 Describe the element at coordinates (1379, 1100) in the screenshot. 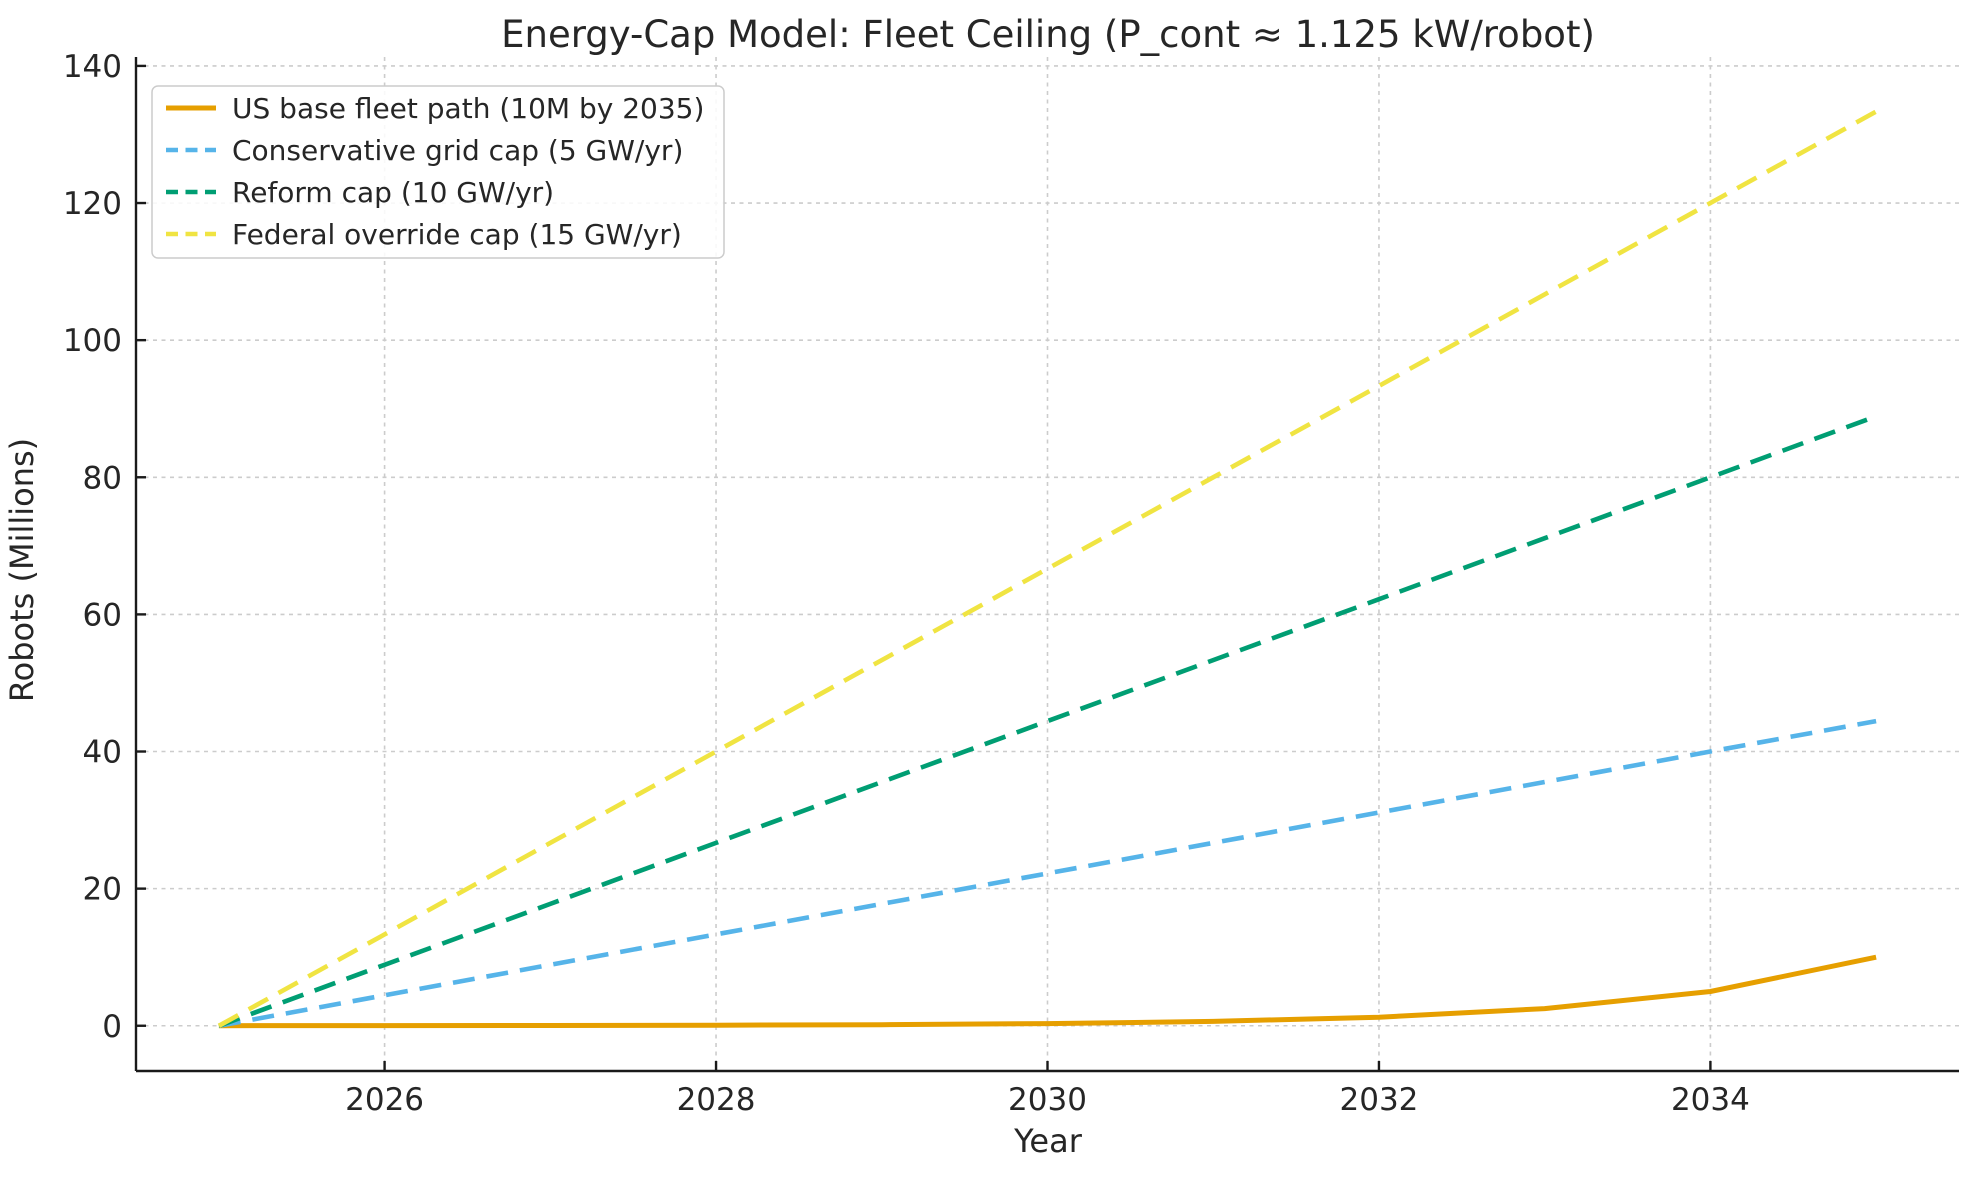

I see `x-tick-label-2032: 2032` at that location.